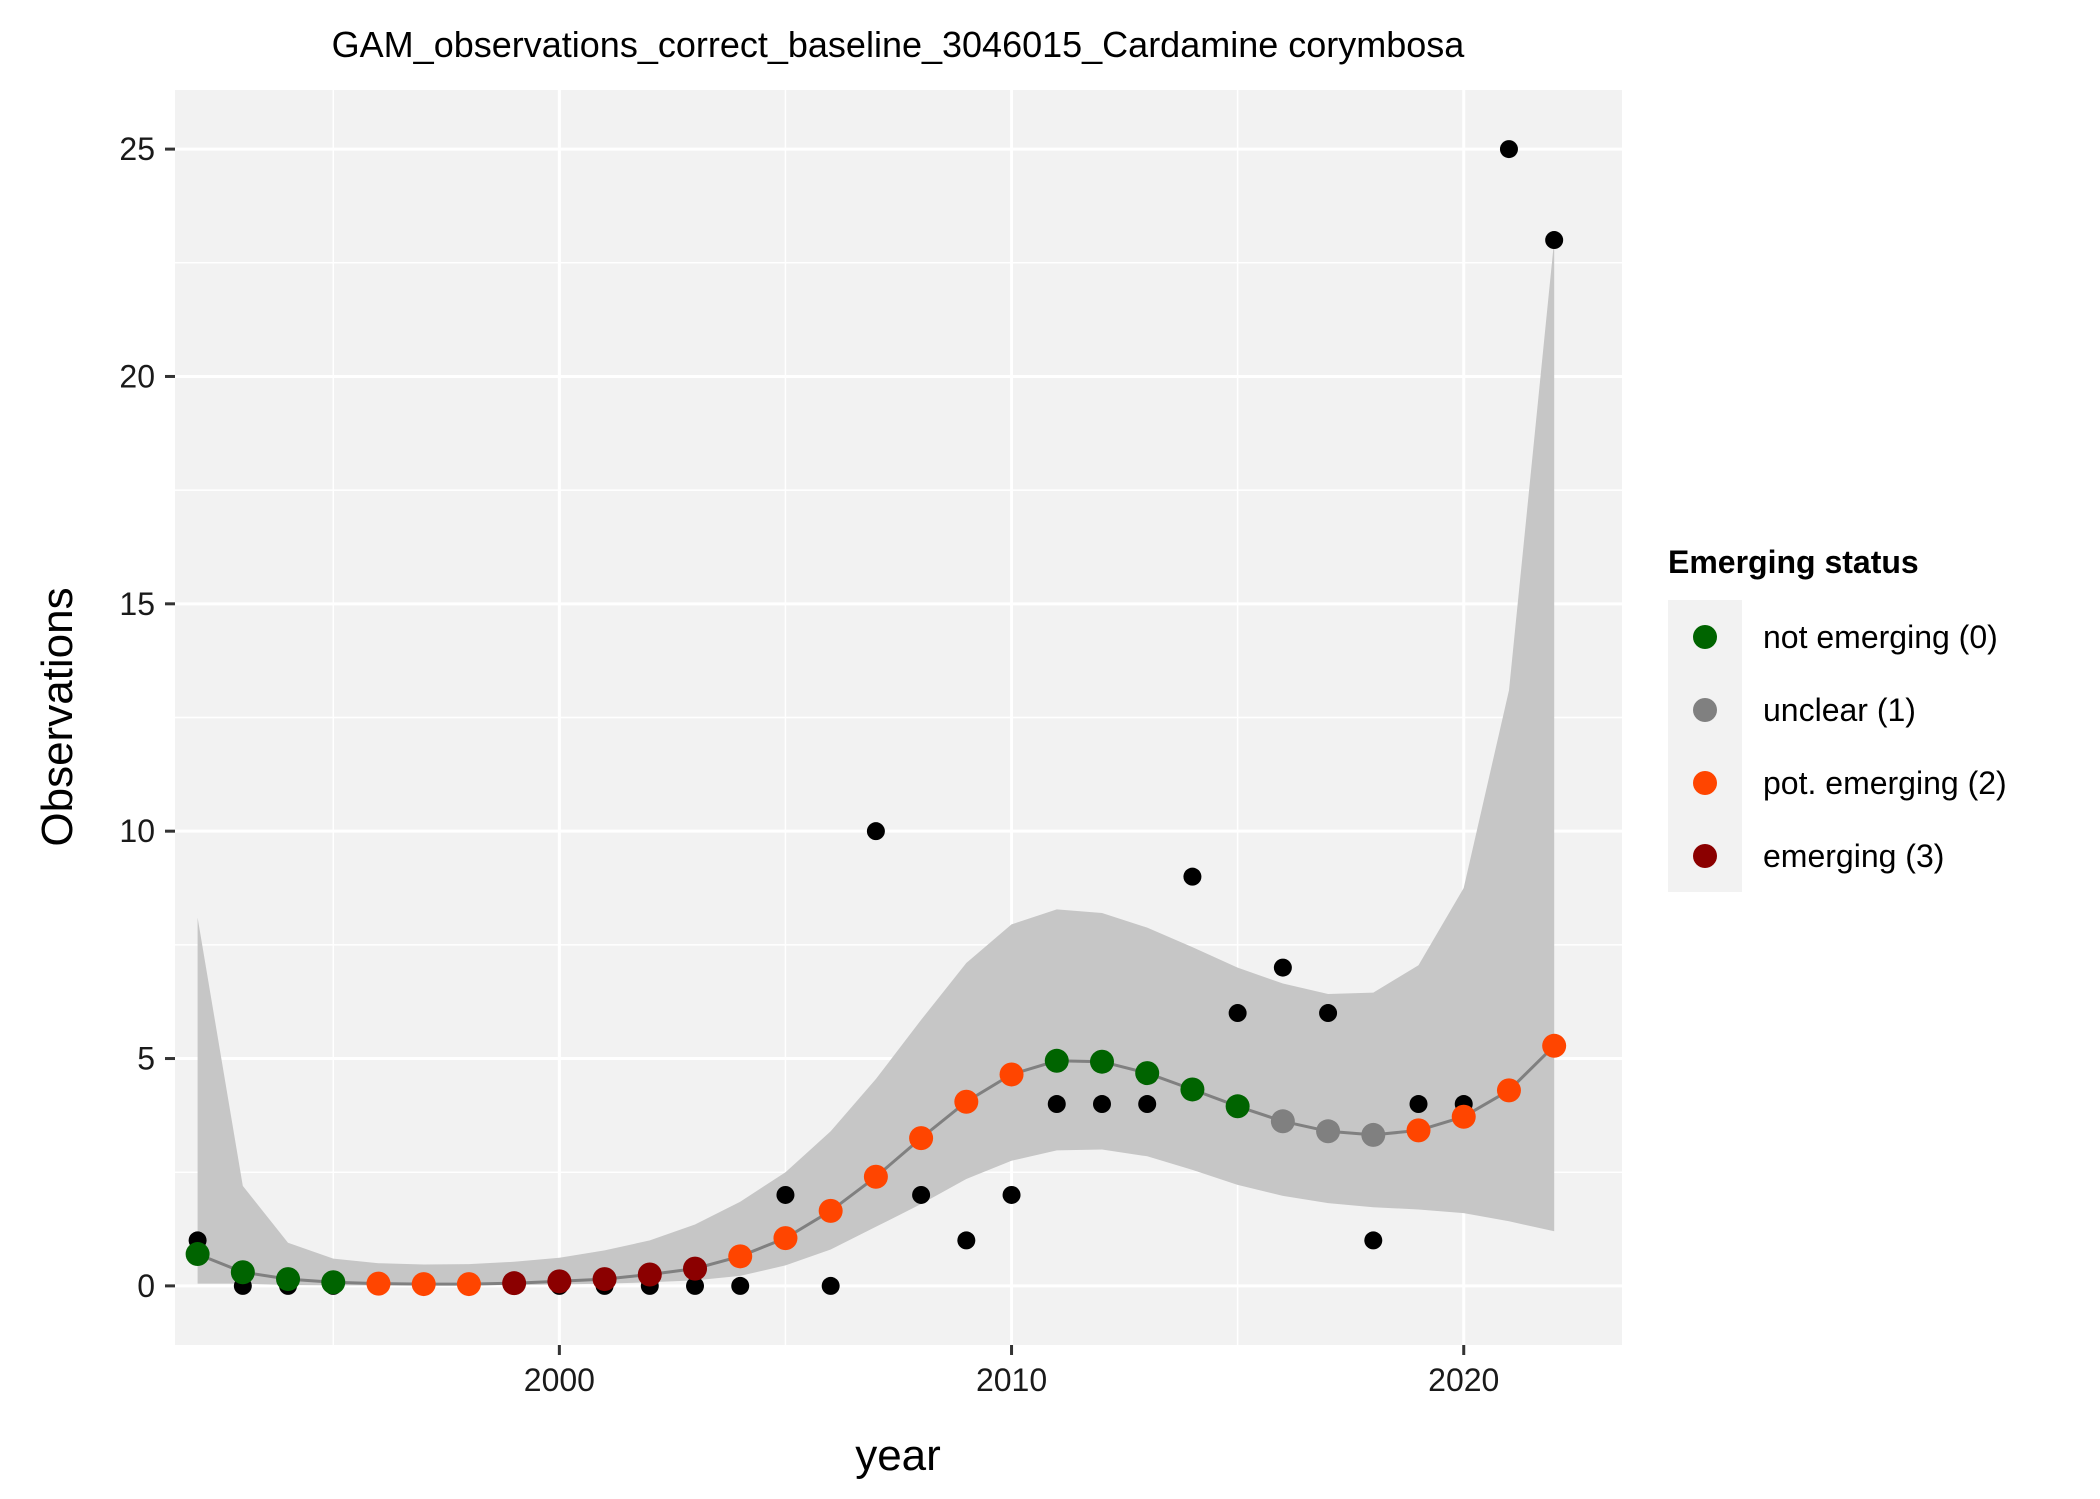 The width and height of the screenshot is (2100, 1499). What do you see at coordinates (1885, 783) in the screenshot?
I see `legend-entry-label: pot. emerging (2)` at bounding box center [1885, 783].